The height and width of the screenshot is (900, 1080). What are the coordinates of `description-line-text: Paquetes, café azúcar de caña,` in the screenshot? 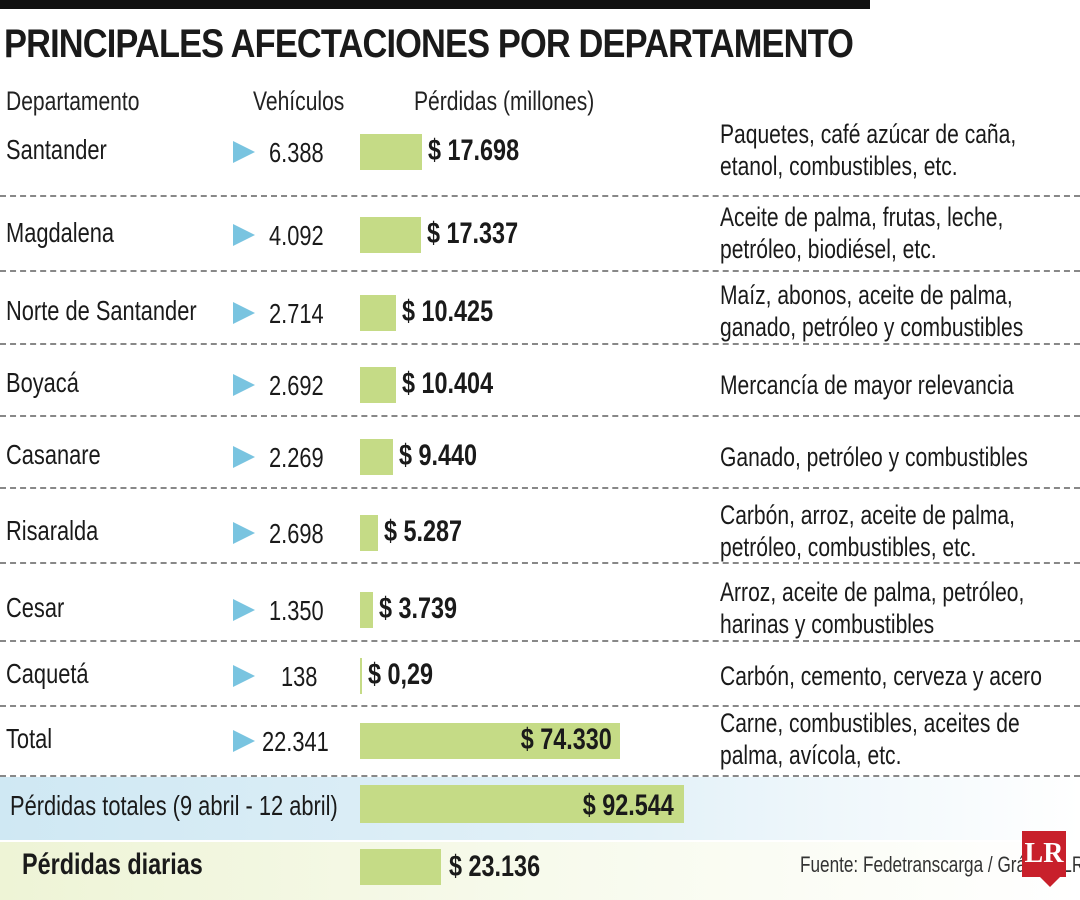 It's located at (868, 134).